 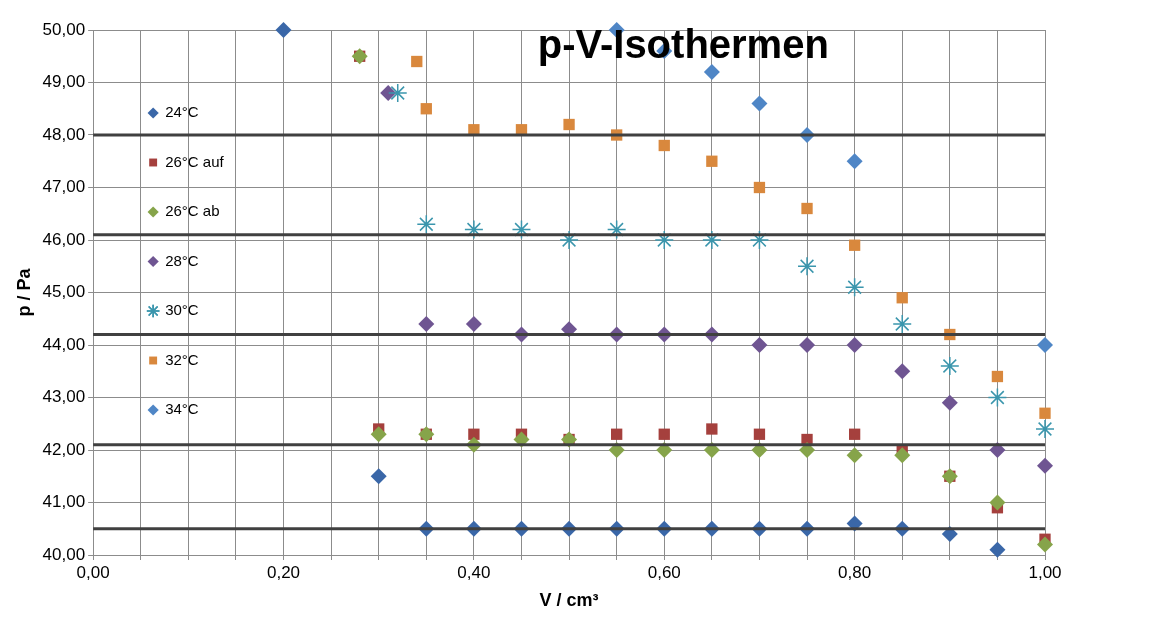 I want to click on y-tick-label: 46,00, so click(x=64, y=239).